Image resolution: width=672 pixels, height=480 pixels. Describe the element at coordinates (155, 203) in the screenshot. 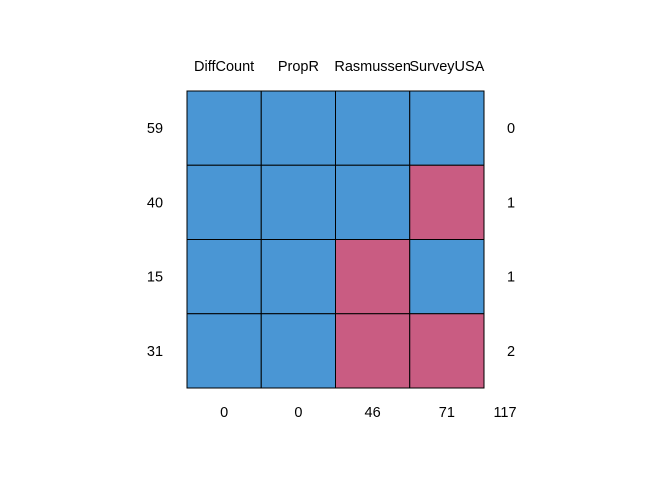

I see `row-count-label: 40` at that location.